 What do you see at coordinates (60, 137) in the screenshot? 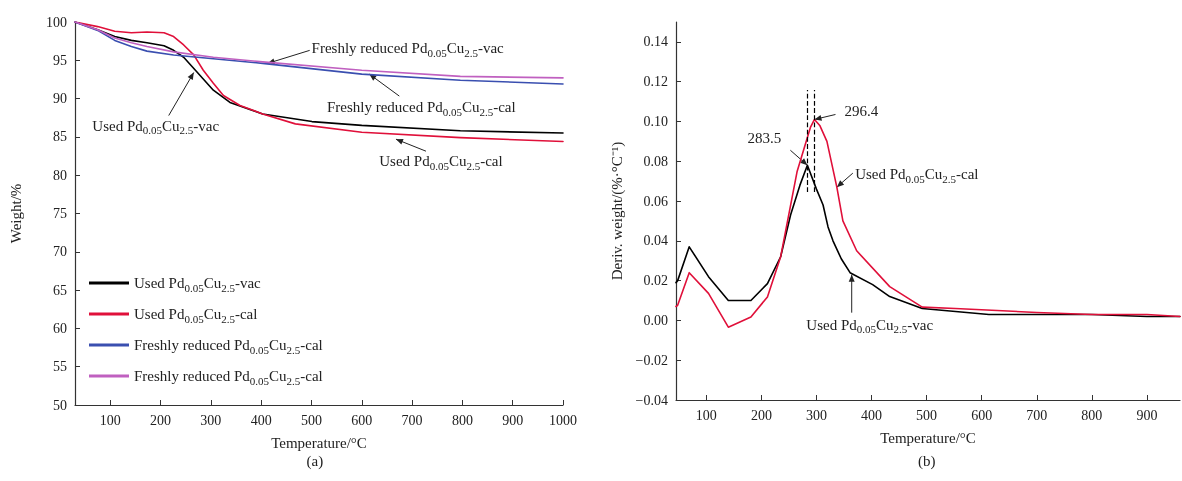
I see `y-tick-label: 85` at bounding box center [60, 137].